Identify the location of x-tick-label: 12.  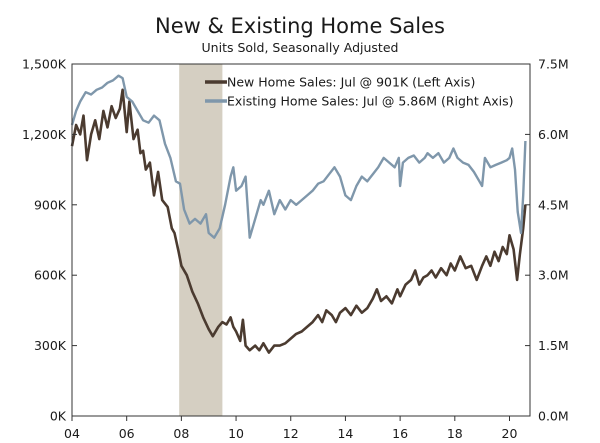
(291, 433).